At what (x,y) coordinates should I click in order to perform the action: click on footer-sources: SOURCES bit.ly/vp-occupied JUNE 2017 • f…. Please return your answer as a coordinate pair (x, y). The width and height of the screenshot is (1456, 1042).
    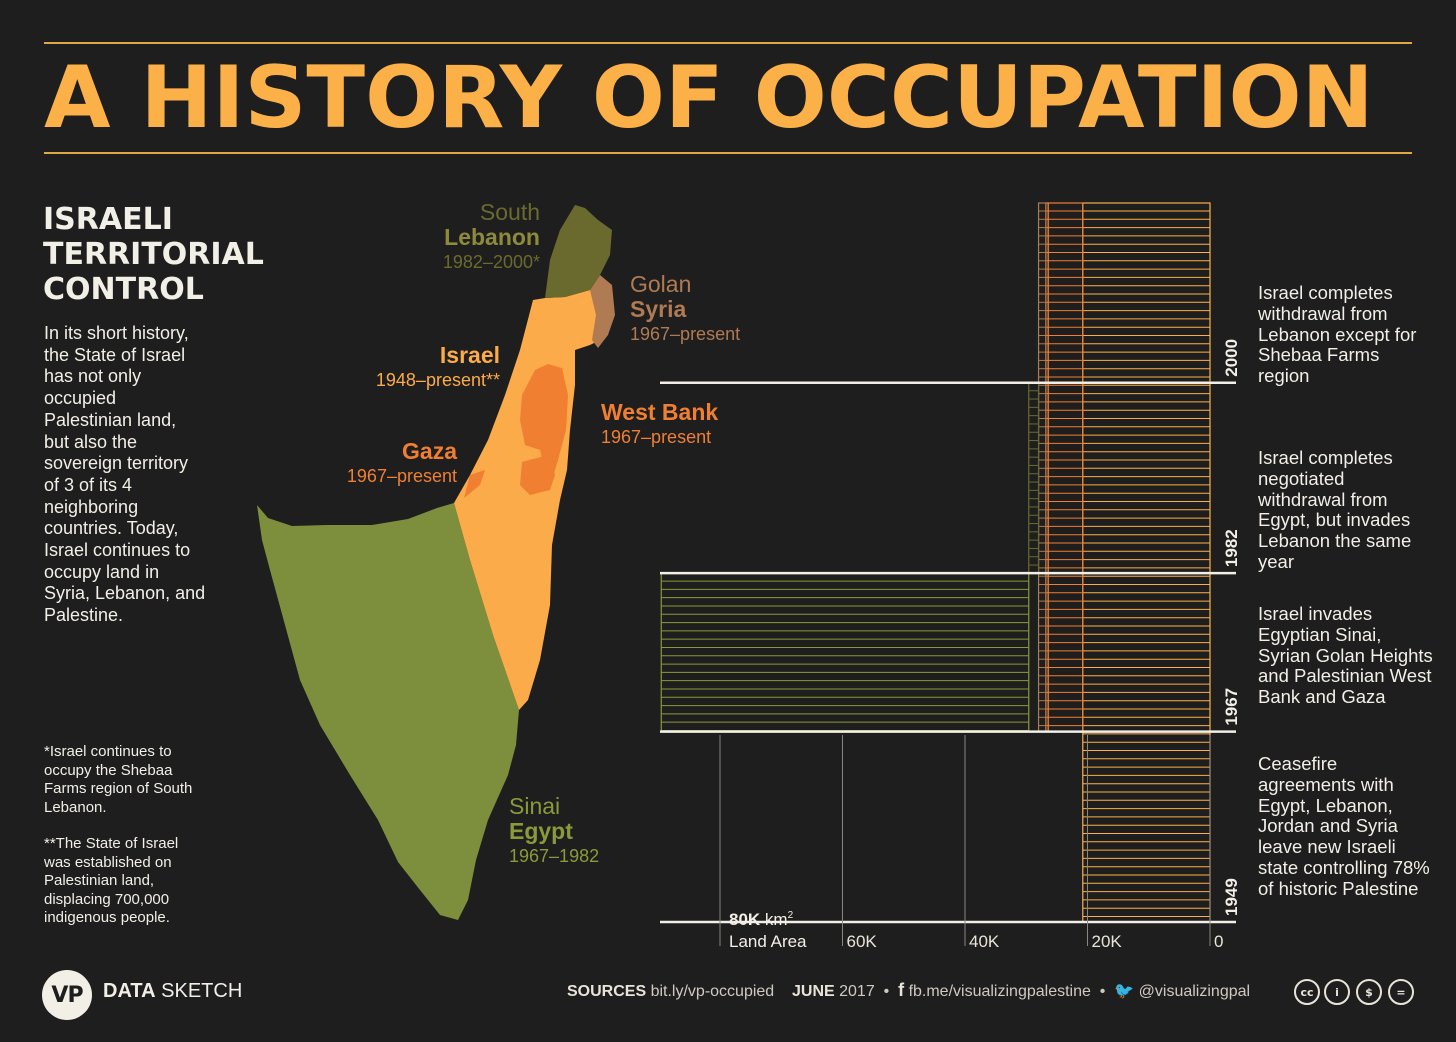
    Looking at the image, I should click on (909, 990).